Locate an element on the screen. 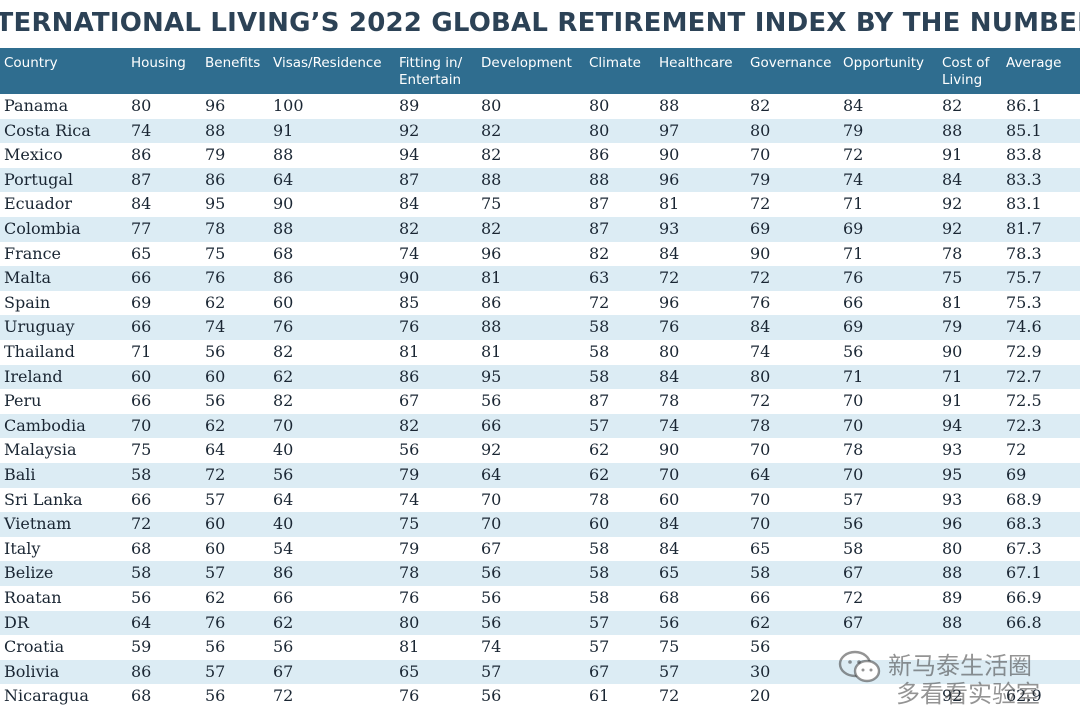  column-header: Cost of Living is located at coordinates (965, 72).